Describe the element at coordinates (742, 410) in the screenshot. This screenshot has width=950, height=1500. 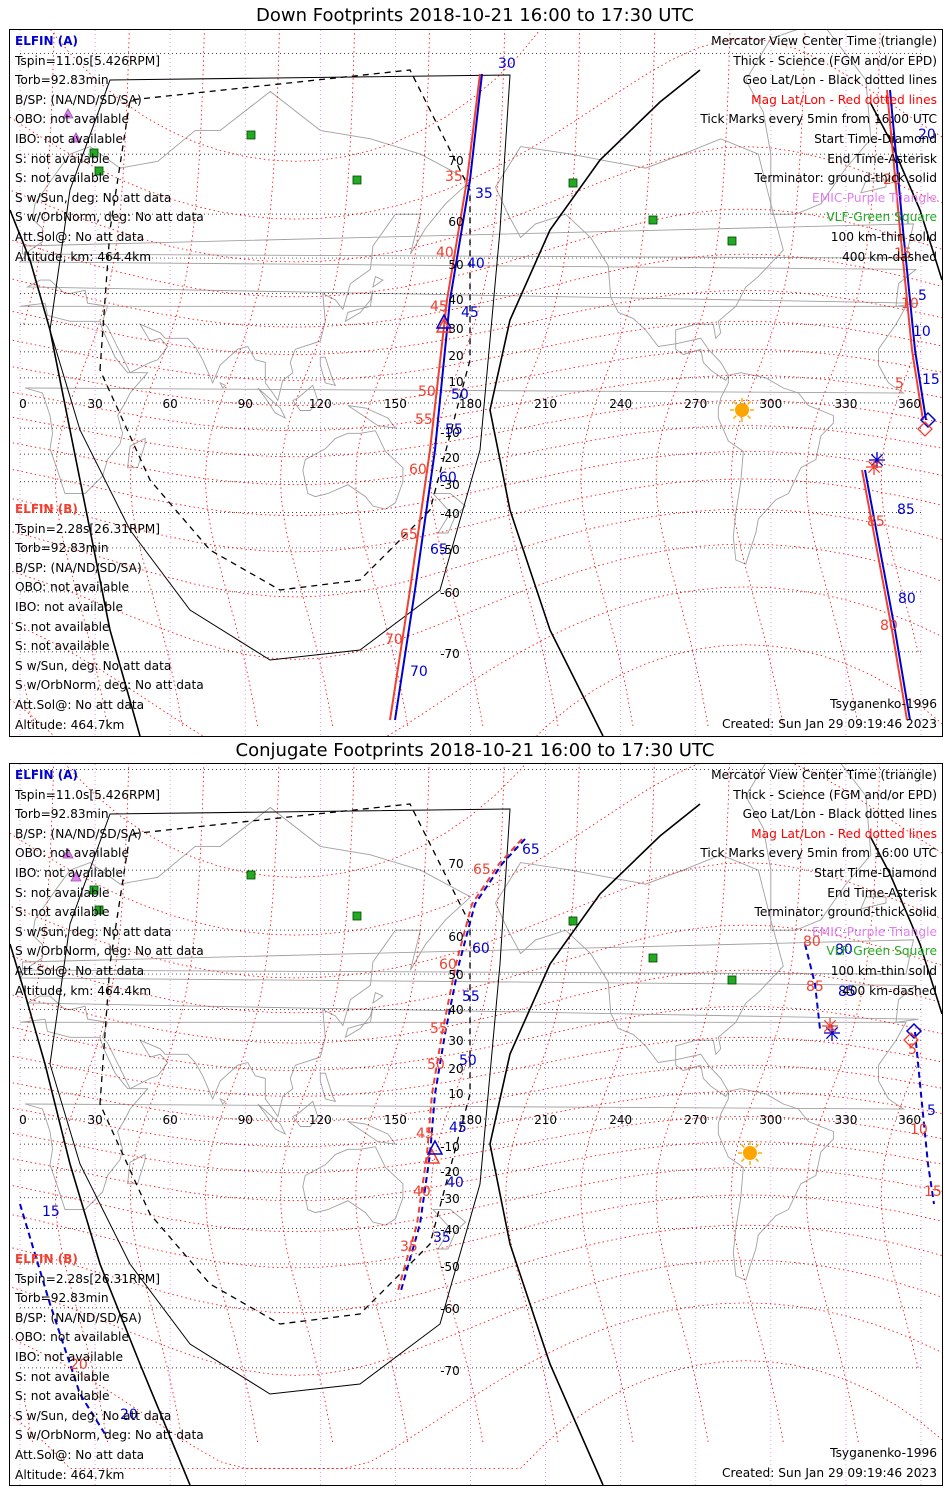
I see `sun-icon` at that location.